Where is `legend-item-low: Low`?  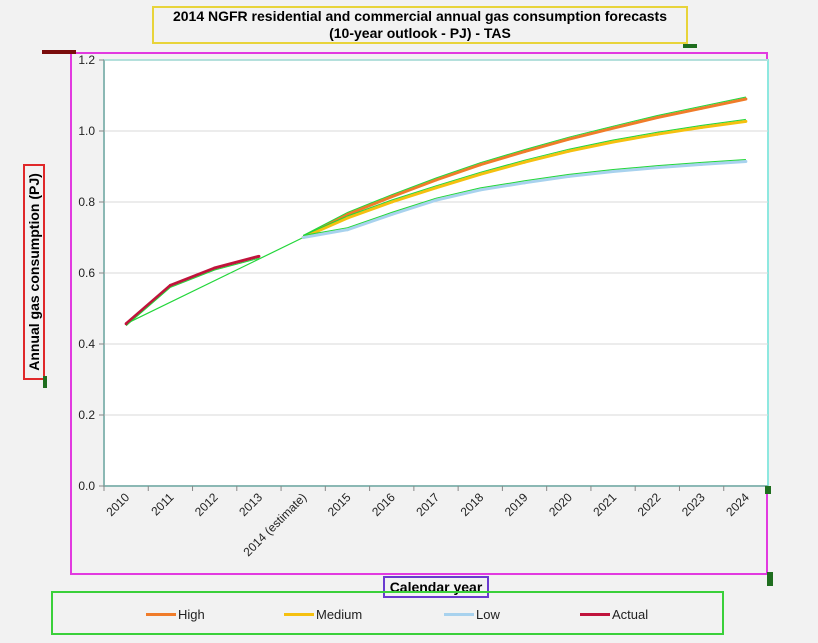
legend-item-low: Low is located at coordinates (472, 614).